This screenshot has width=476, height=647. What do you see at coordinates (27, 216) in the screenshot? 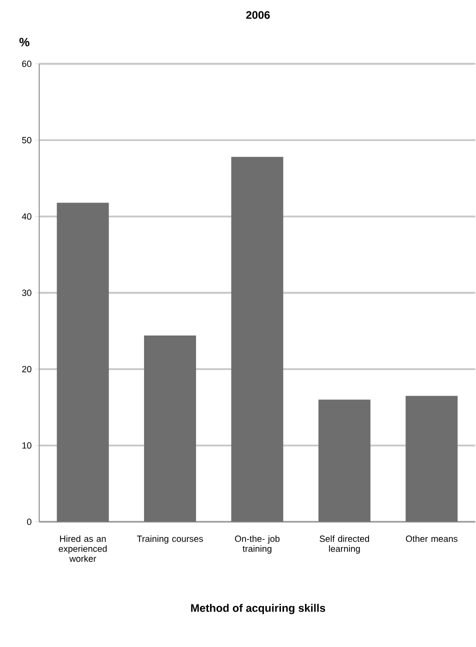
I see `y-tick-label: 40` at bounding box center [27, 216].